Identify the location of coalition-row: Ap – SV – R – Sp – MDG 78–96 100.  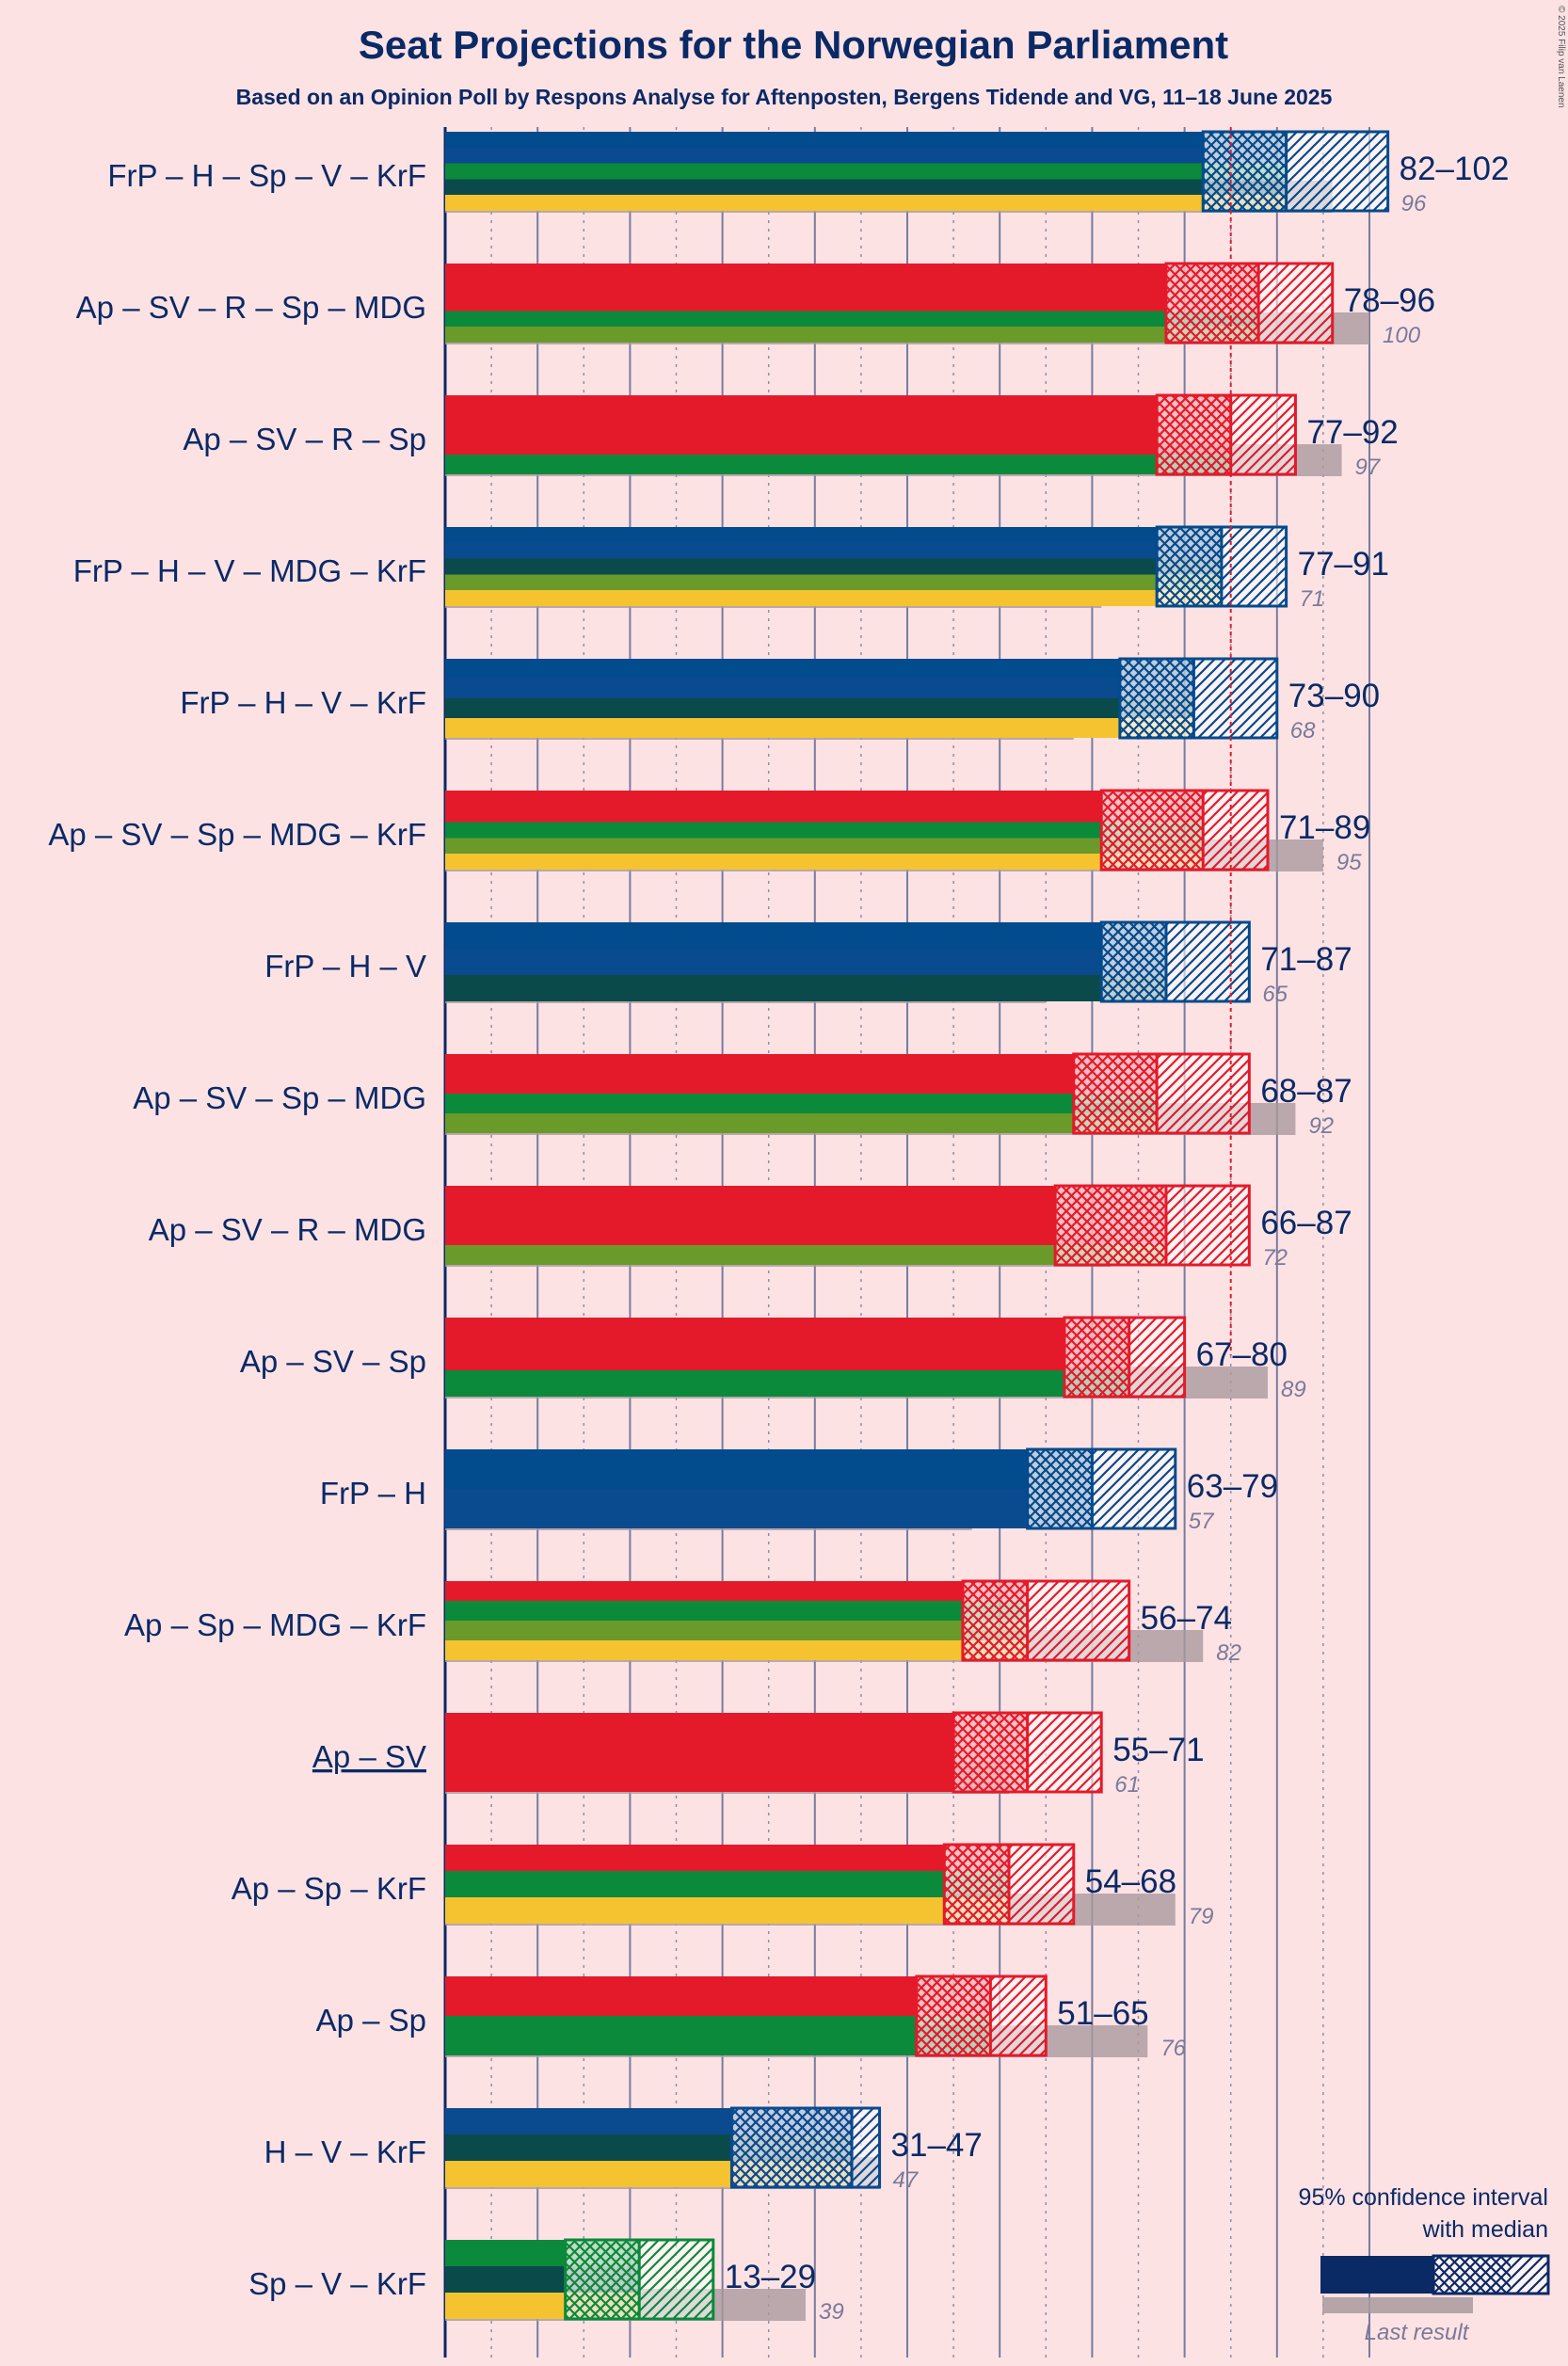
(755, 305).